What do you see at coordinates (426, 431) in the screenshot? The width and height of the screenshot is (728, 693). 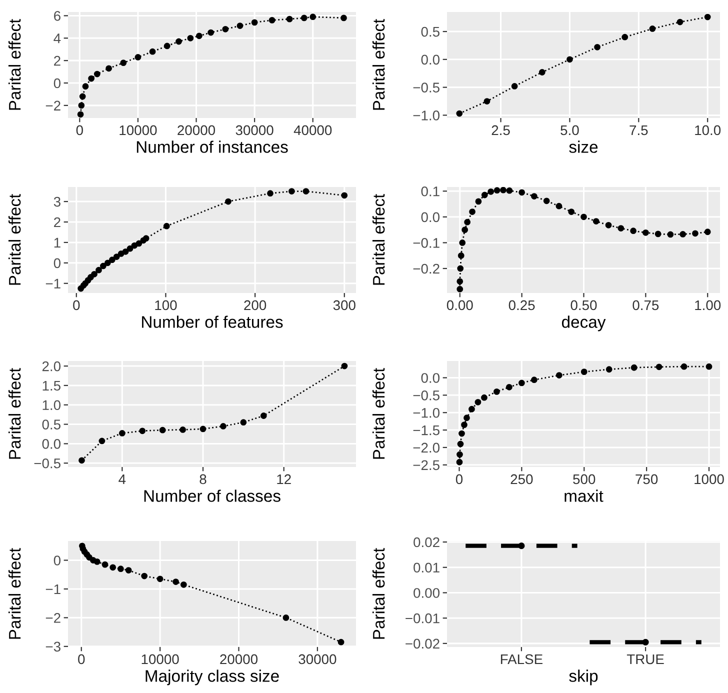 I see `y-tick-label: −1.5` at bounding box center [426, 431].